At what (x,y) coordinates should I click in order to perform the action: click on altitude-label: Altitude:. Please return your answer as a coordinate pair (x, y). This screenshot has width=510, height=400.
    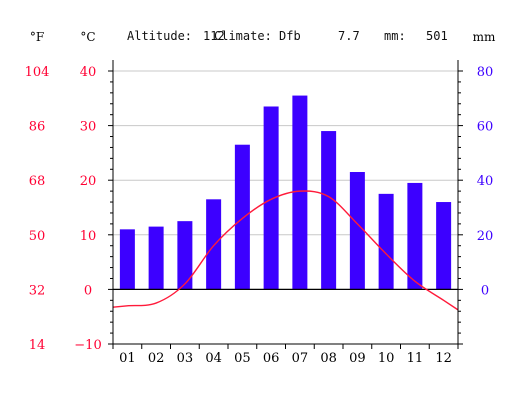
    Looking at the image, I should click on (159, 36).